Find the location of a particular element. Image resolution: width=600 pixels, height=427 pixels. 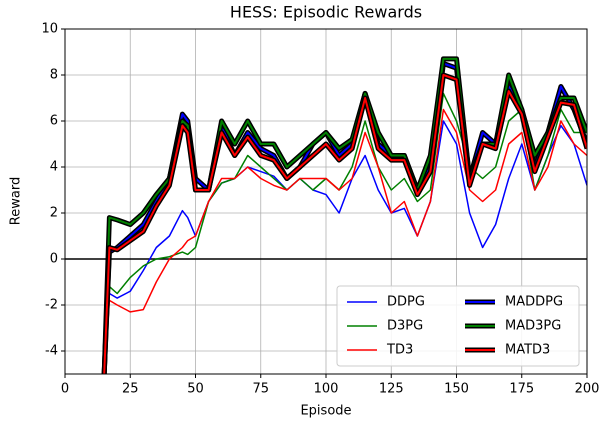

x-tick-label: 200 is located at coordinates (587, 389).